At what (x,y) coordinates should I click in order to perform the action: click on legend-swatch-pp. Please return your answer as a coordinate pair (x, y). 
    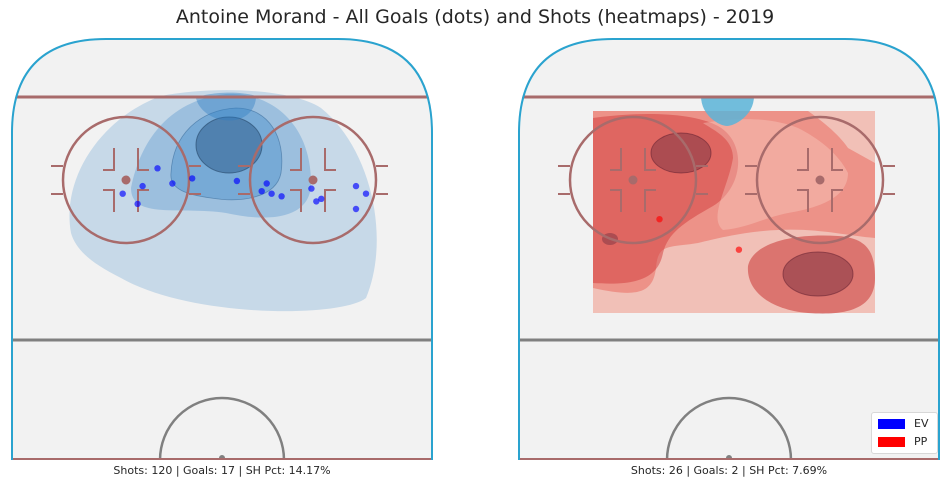
    Looking at the image, I should click on (891, 441).